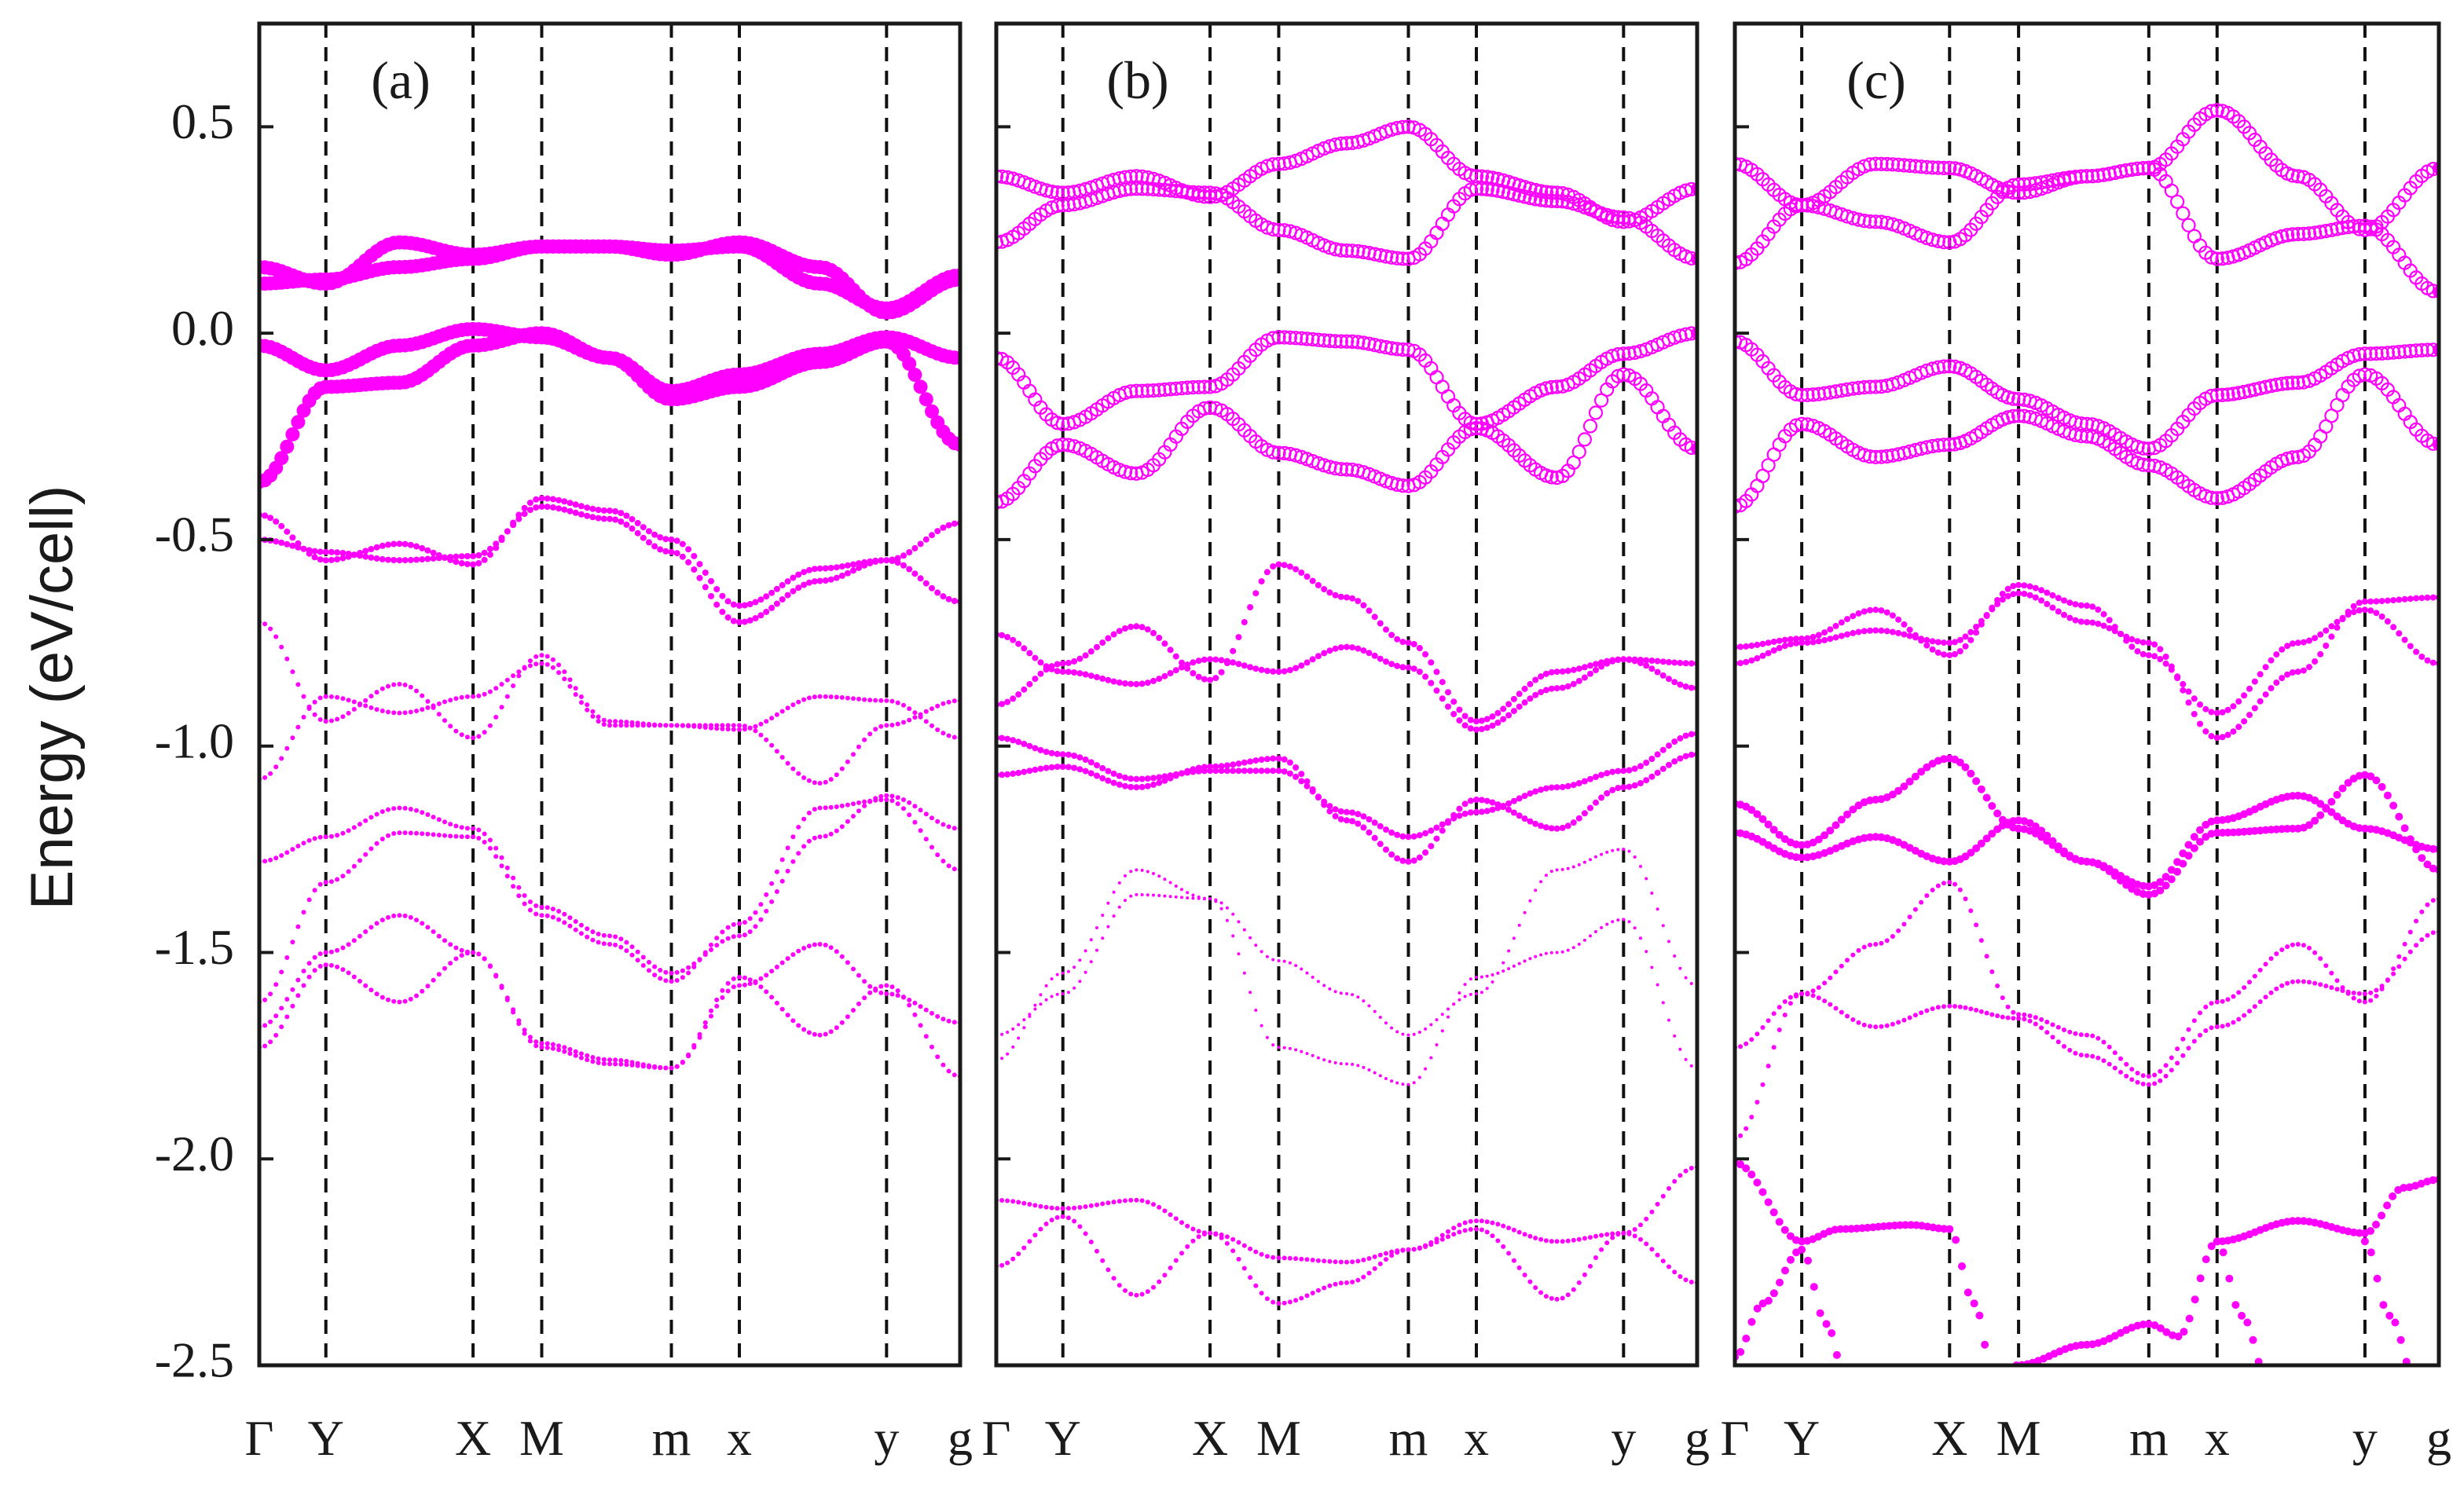  What do you see at coordinates (1862, 1254) in the screenshot?
I see `band` at bounding box center [1862, 1254].